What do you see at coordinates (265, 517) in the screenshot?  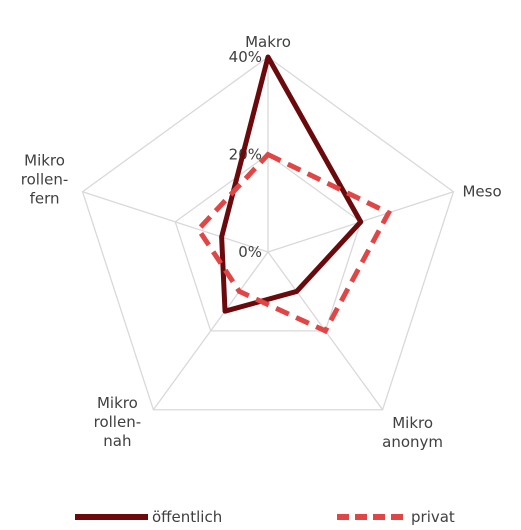 I see `legend: öffentlich privat` at bounding box center [265, 517].